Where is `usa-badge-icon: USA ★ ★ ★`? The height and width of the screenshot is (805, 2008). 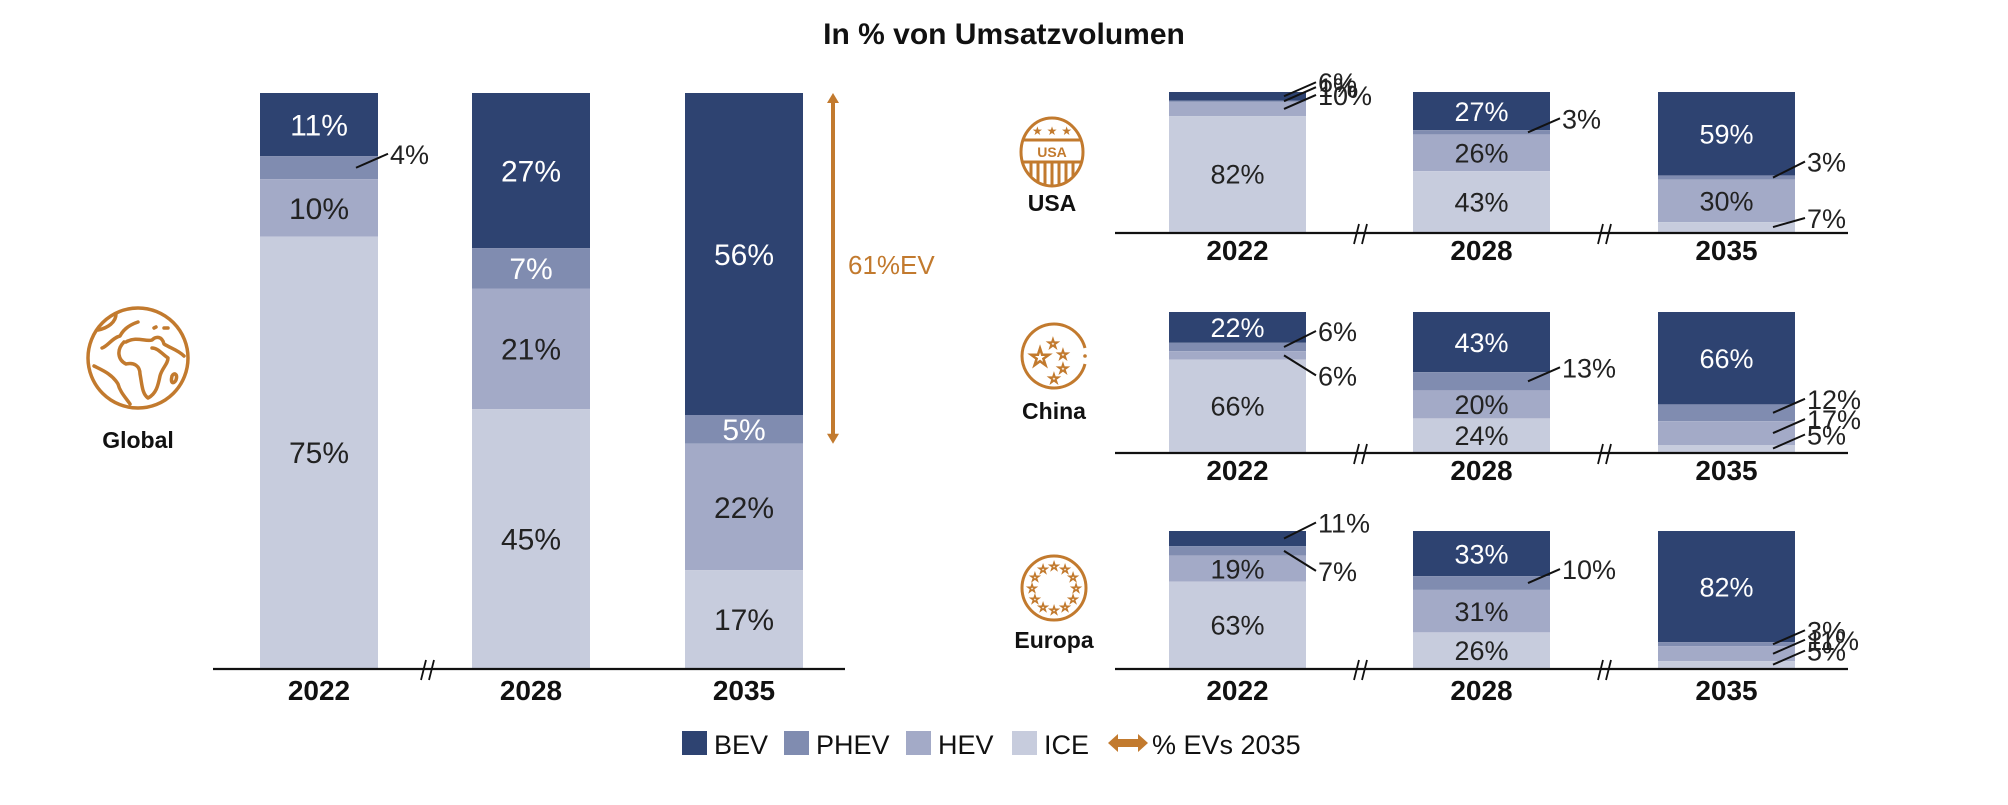 usa-badge-icon: USA ★ ★ ★ is located at coordinates (1052, 152).